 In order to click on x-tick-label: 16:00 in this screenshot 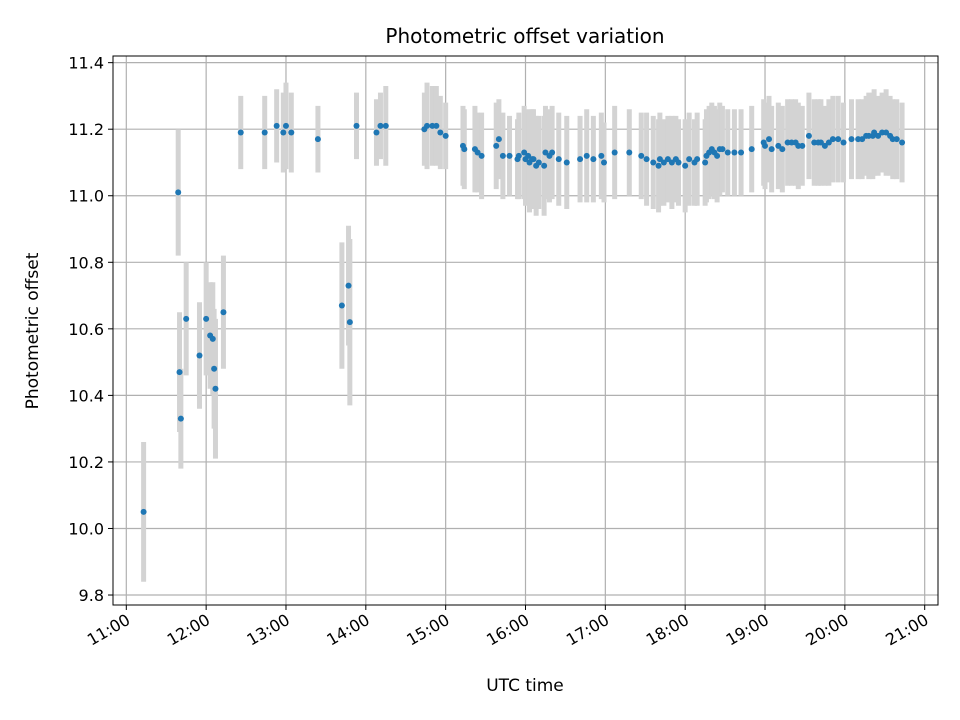, I will do `click(507, 630)`.